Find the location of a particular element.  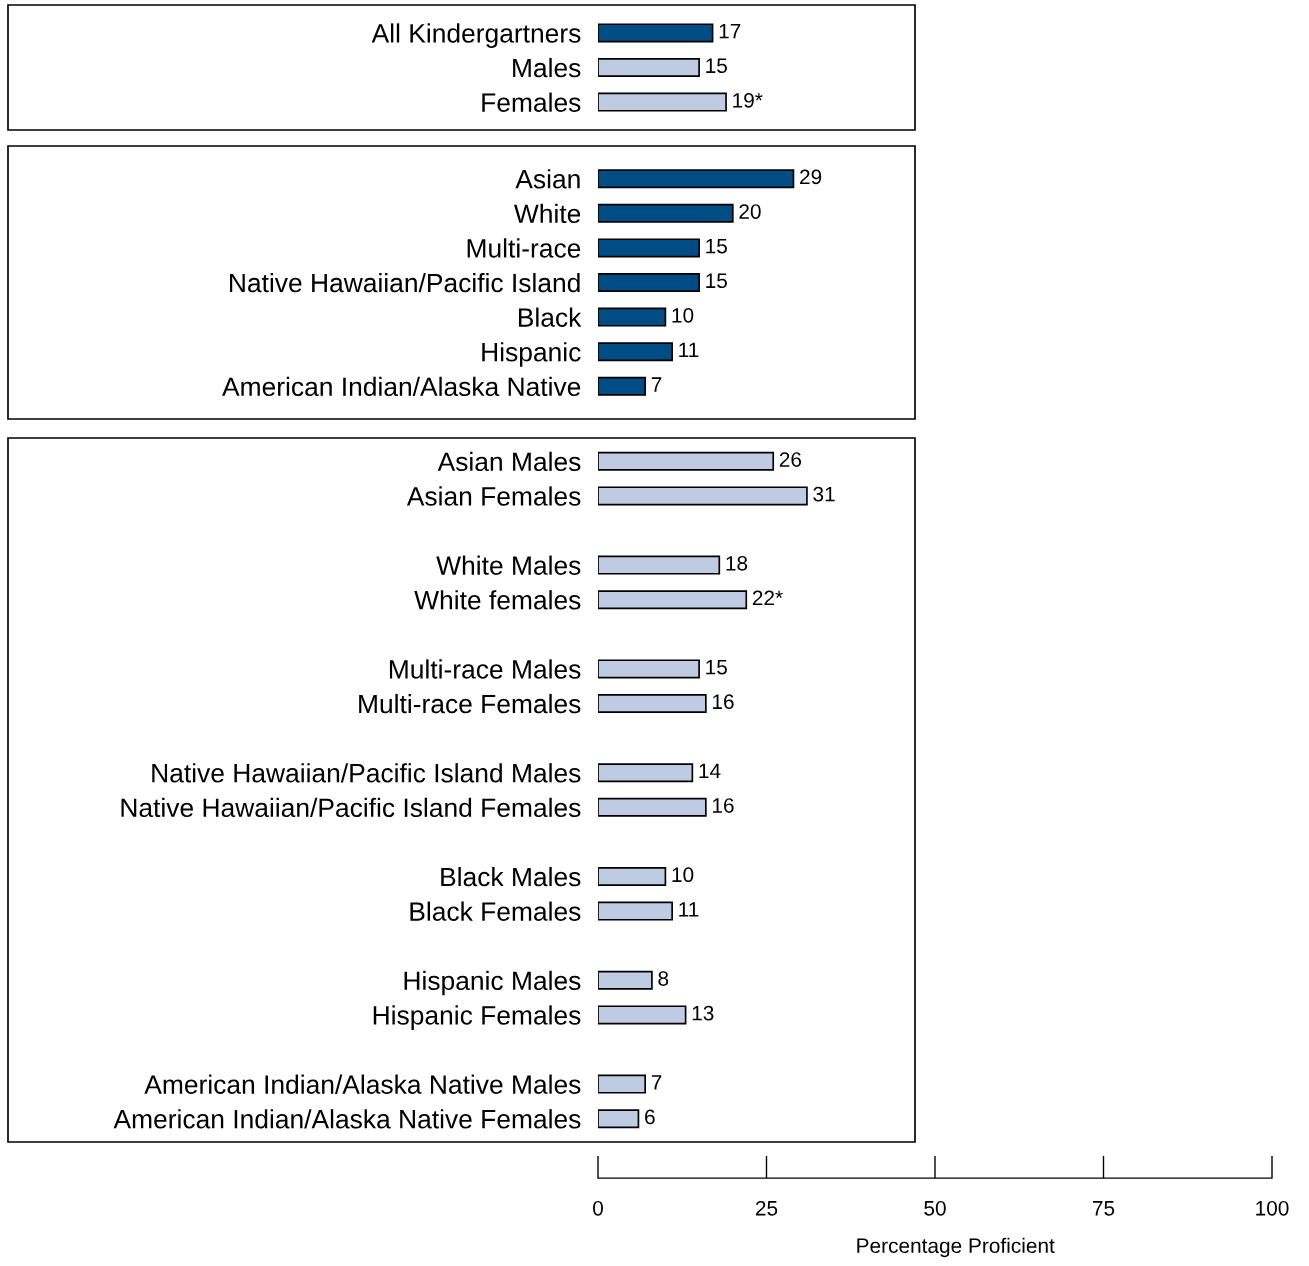

x-tick-label: 75 is located at coordinates (1103, 1208).